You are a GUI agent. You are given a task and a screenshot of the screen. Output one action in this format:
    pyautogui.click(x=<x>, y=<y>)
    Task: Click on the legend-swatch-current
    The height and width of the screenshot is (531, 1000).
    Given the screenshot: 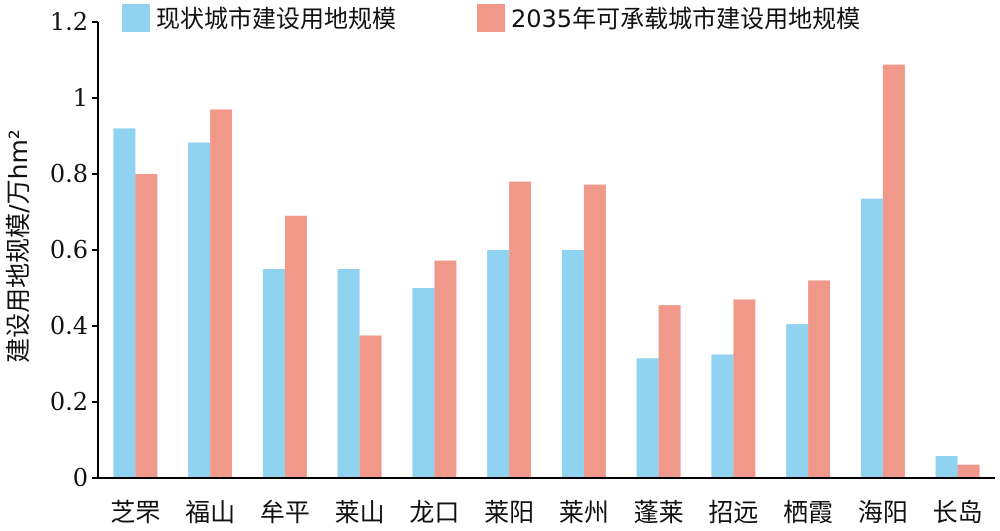 What is the action you would take?
    pyautogui.click(x=136, y=18)
    